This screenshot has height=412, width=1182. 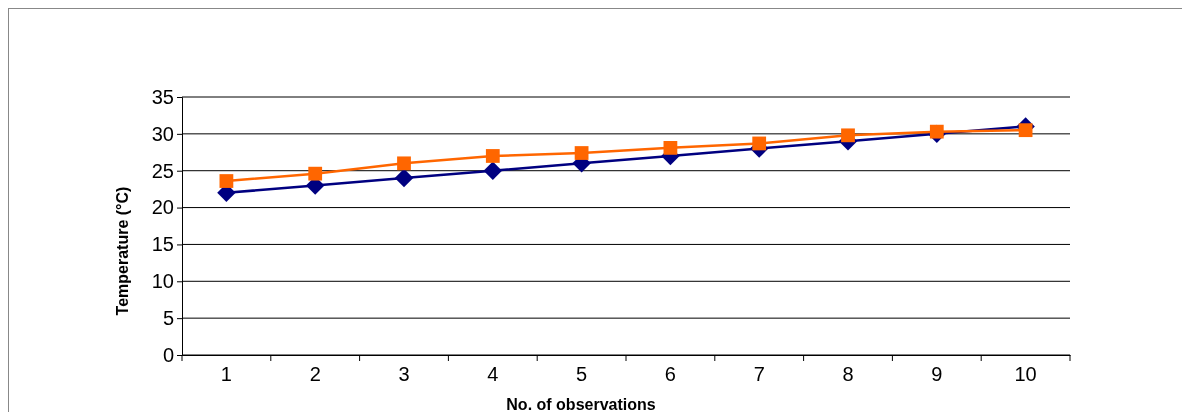 What do you see at coordinates (162, 96) in the screenshot?
I see `y-tick-label: 35` at bounding box center [162, 96].